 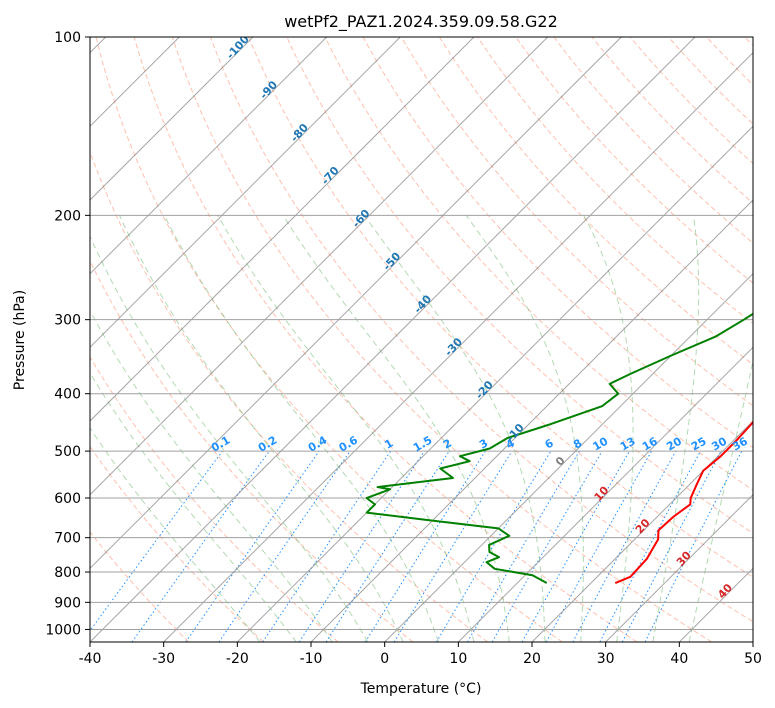 What do you see at coordinates (63, 630) in the screenshot?
I see `y-tick-label: 1000` at bounding box center [63, 630].